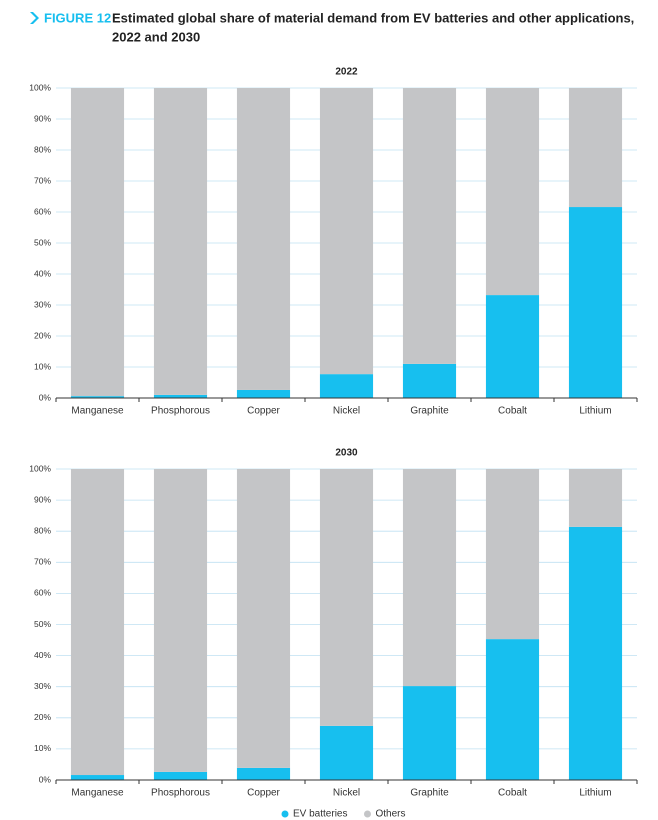 This screenshot has height=820, width=658. What do you see at coordinates (34, 18) in the screenshot?
I see `figure-arrow` at bounding box center [34, 18].